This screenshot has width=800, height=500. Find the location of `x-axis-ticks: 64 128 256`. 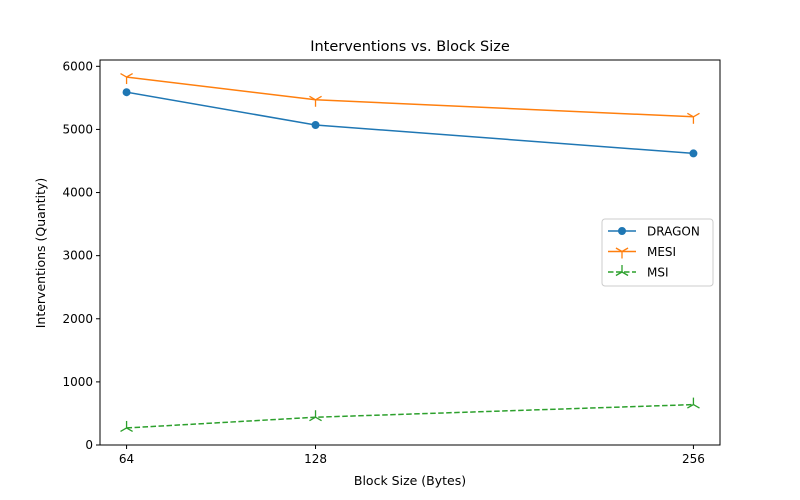

x-axis-ticks: 64 128 256 is located at coordinates (412, 455).